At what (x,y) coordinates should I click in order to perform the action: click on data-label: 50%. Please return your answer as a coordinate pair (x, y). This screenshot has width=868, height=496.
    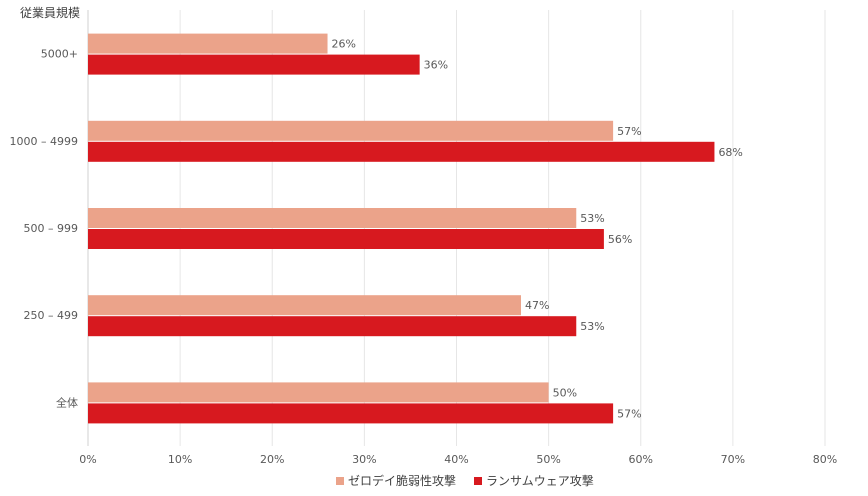
    Looking at the image, I should click on (565, 392).